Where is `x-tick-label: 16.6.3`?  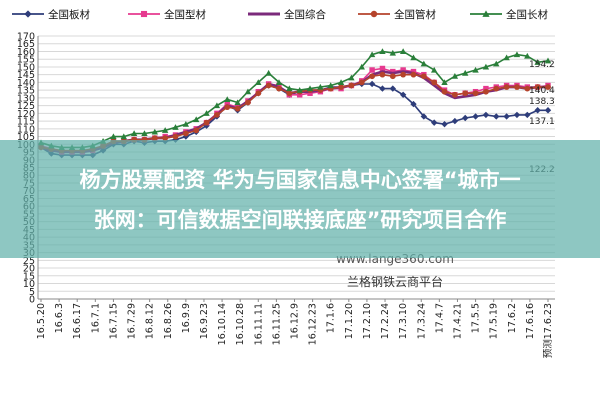 x-tick-label: 16.6.3 is located at coordinates (59, 318).